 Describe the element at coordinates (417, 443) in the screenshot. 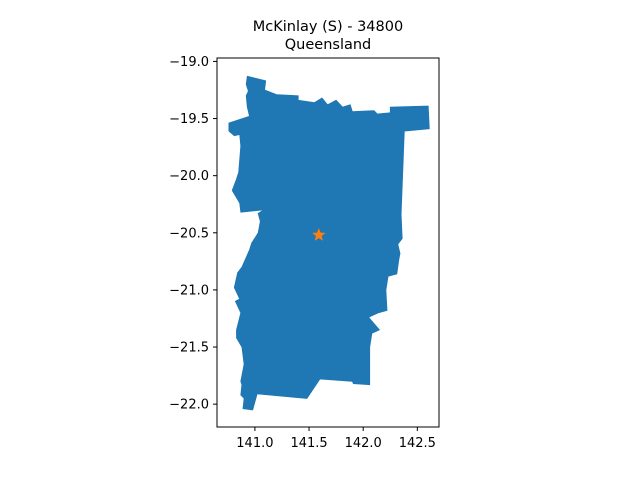

I see `x-tick-label: 142.5` at that location.